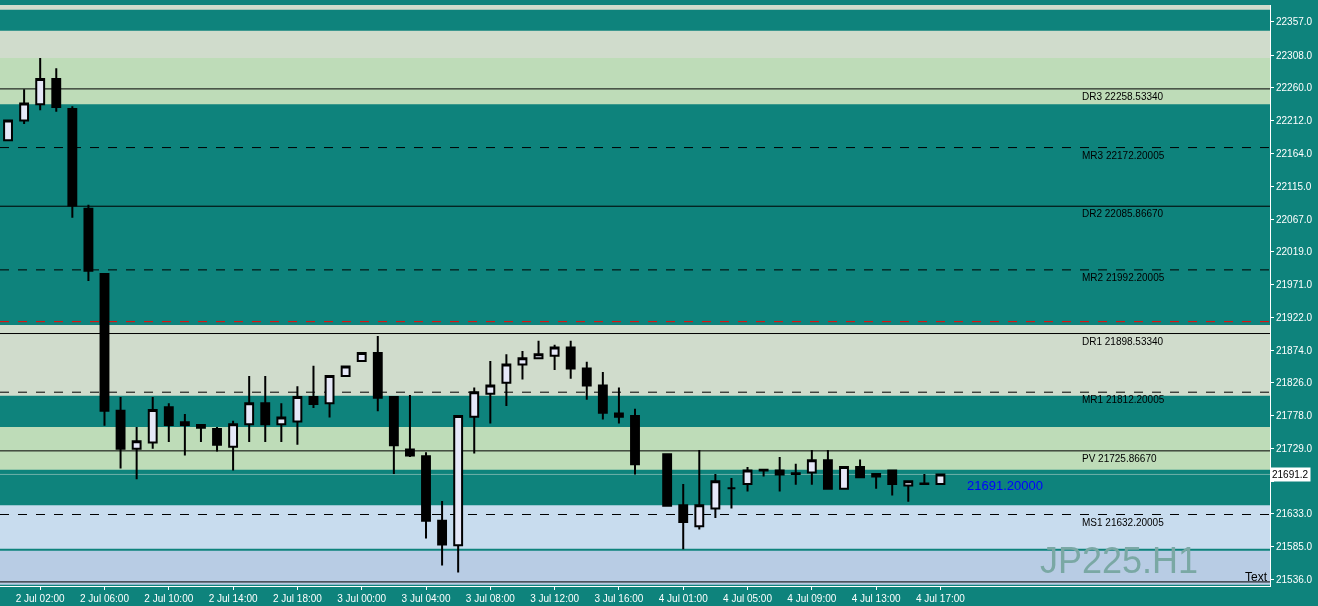 Image resolution: width=1318 pixels, height=606 pixels. What do you see at coordinates (940, 598) in the screenshot?
I see `x-tick-label: 4 Jul 17:00` at bounding box center [940, 598].